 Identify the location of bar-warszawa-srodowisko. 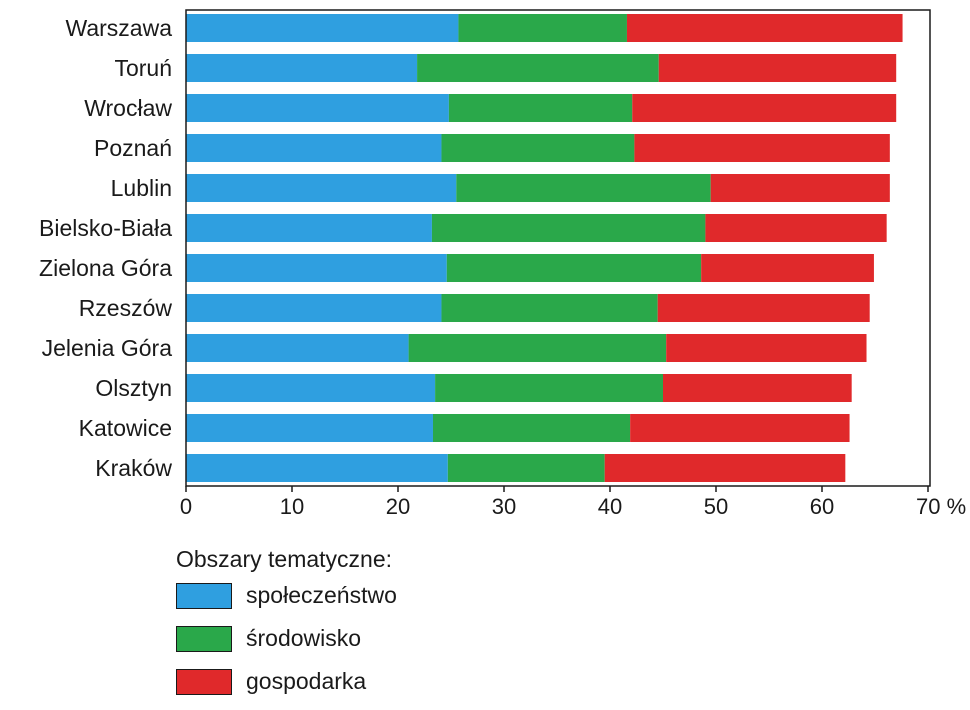
(542, 28).